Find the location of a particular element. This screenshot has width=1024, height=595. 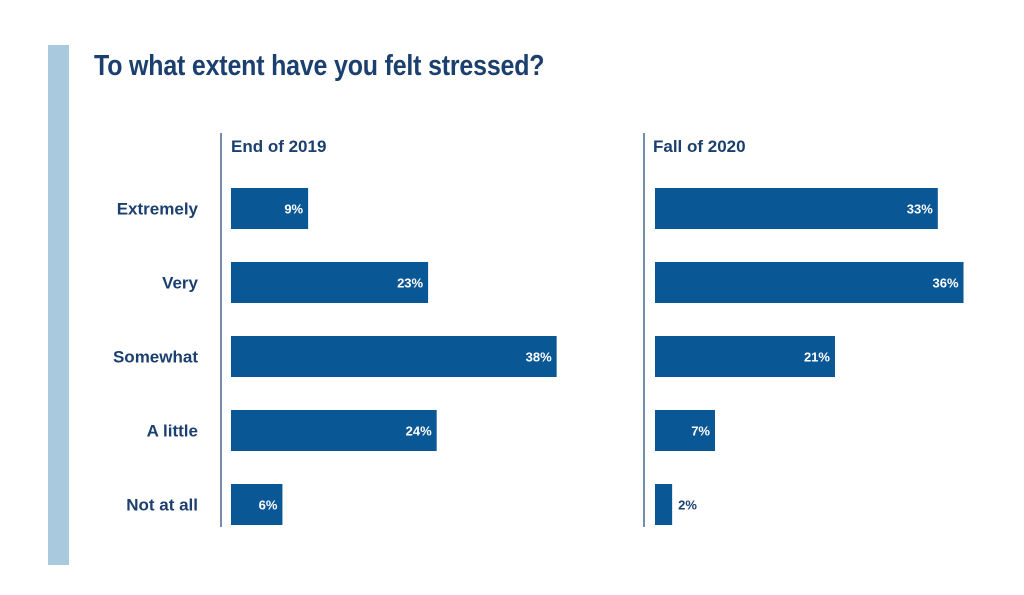

data-label: 24% is located at coordinates (419, 431).